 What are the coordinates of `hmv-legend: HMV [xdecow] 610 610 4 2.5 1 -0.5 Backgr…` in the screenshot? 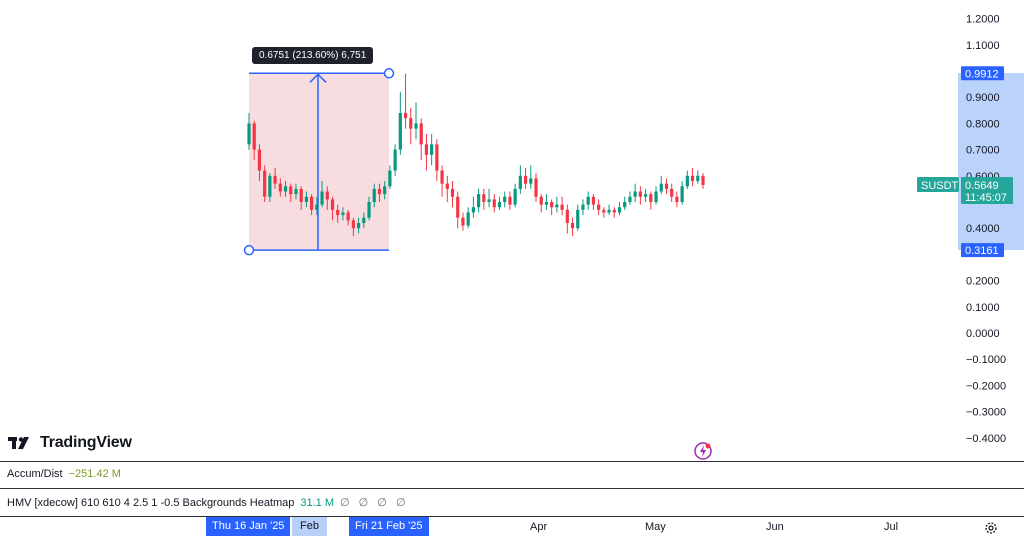 It's located at (208, 503).